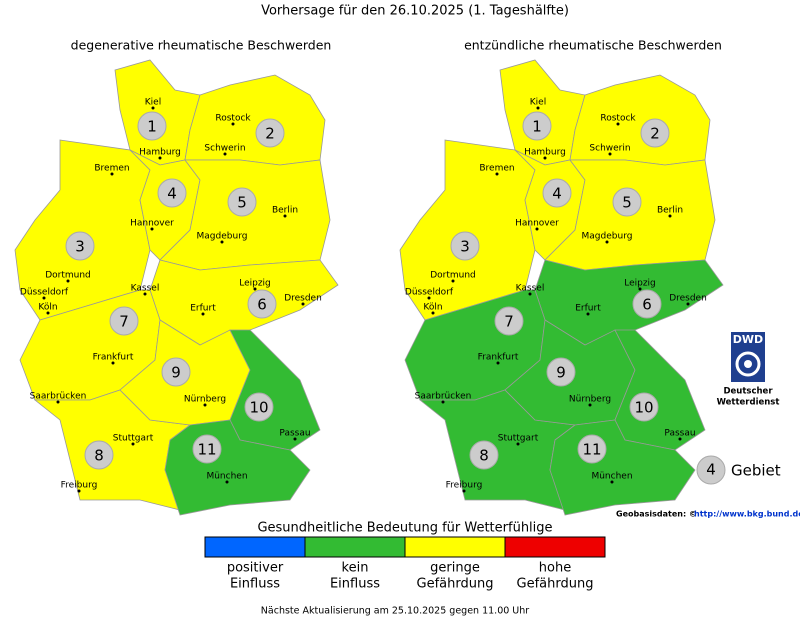 This screenshot has width=800, height=620. Describe the element at coordinates (618, 119) in the screenshot. I see `city-label: Rostock` at that location.